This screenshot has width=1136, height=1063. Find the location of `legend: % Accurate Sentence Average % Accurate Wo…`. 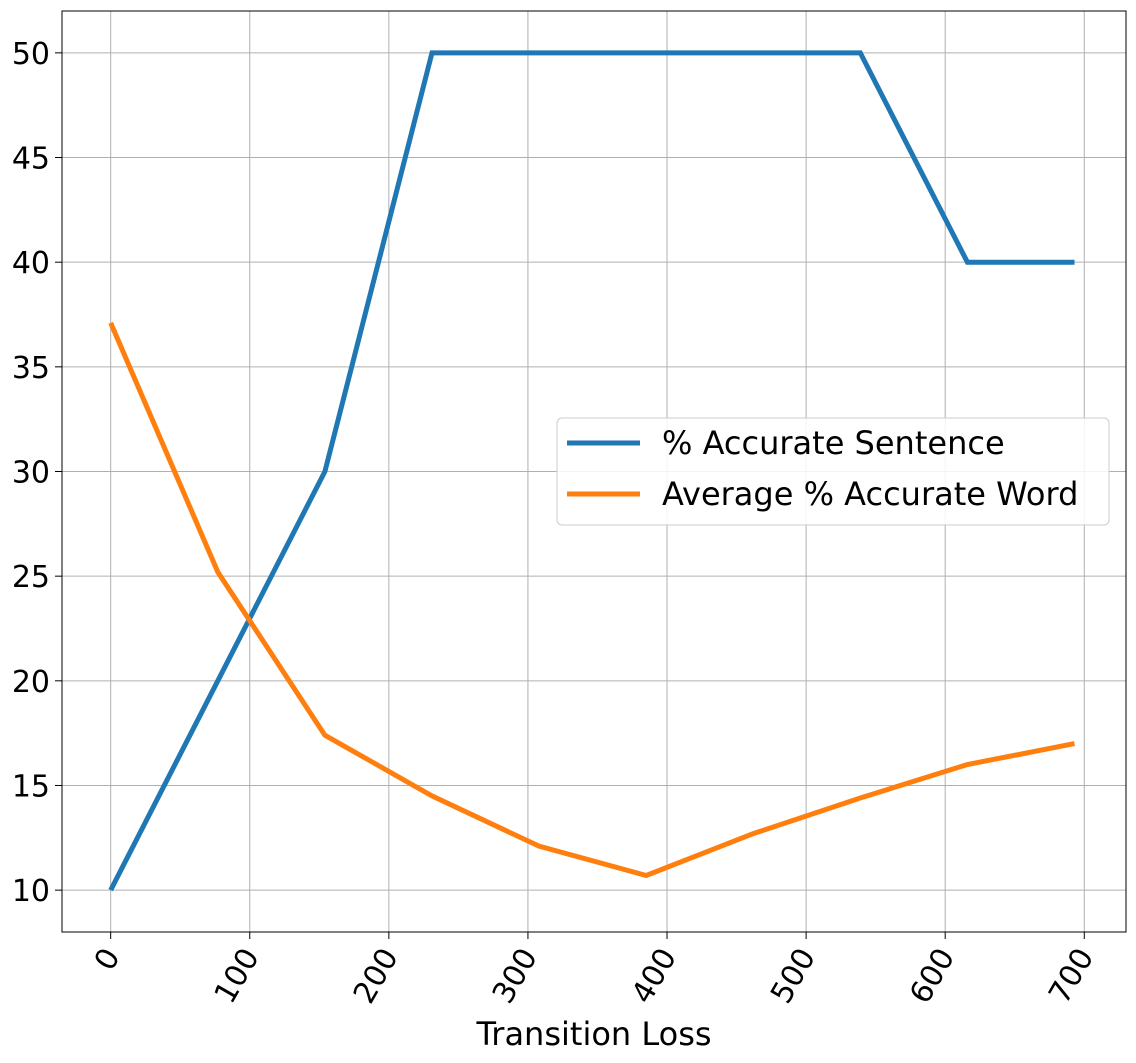

legend: % Accurate Sentence Average % Accurate Wo… is located at coordinates (833, 471).